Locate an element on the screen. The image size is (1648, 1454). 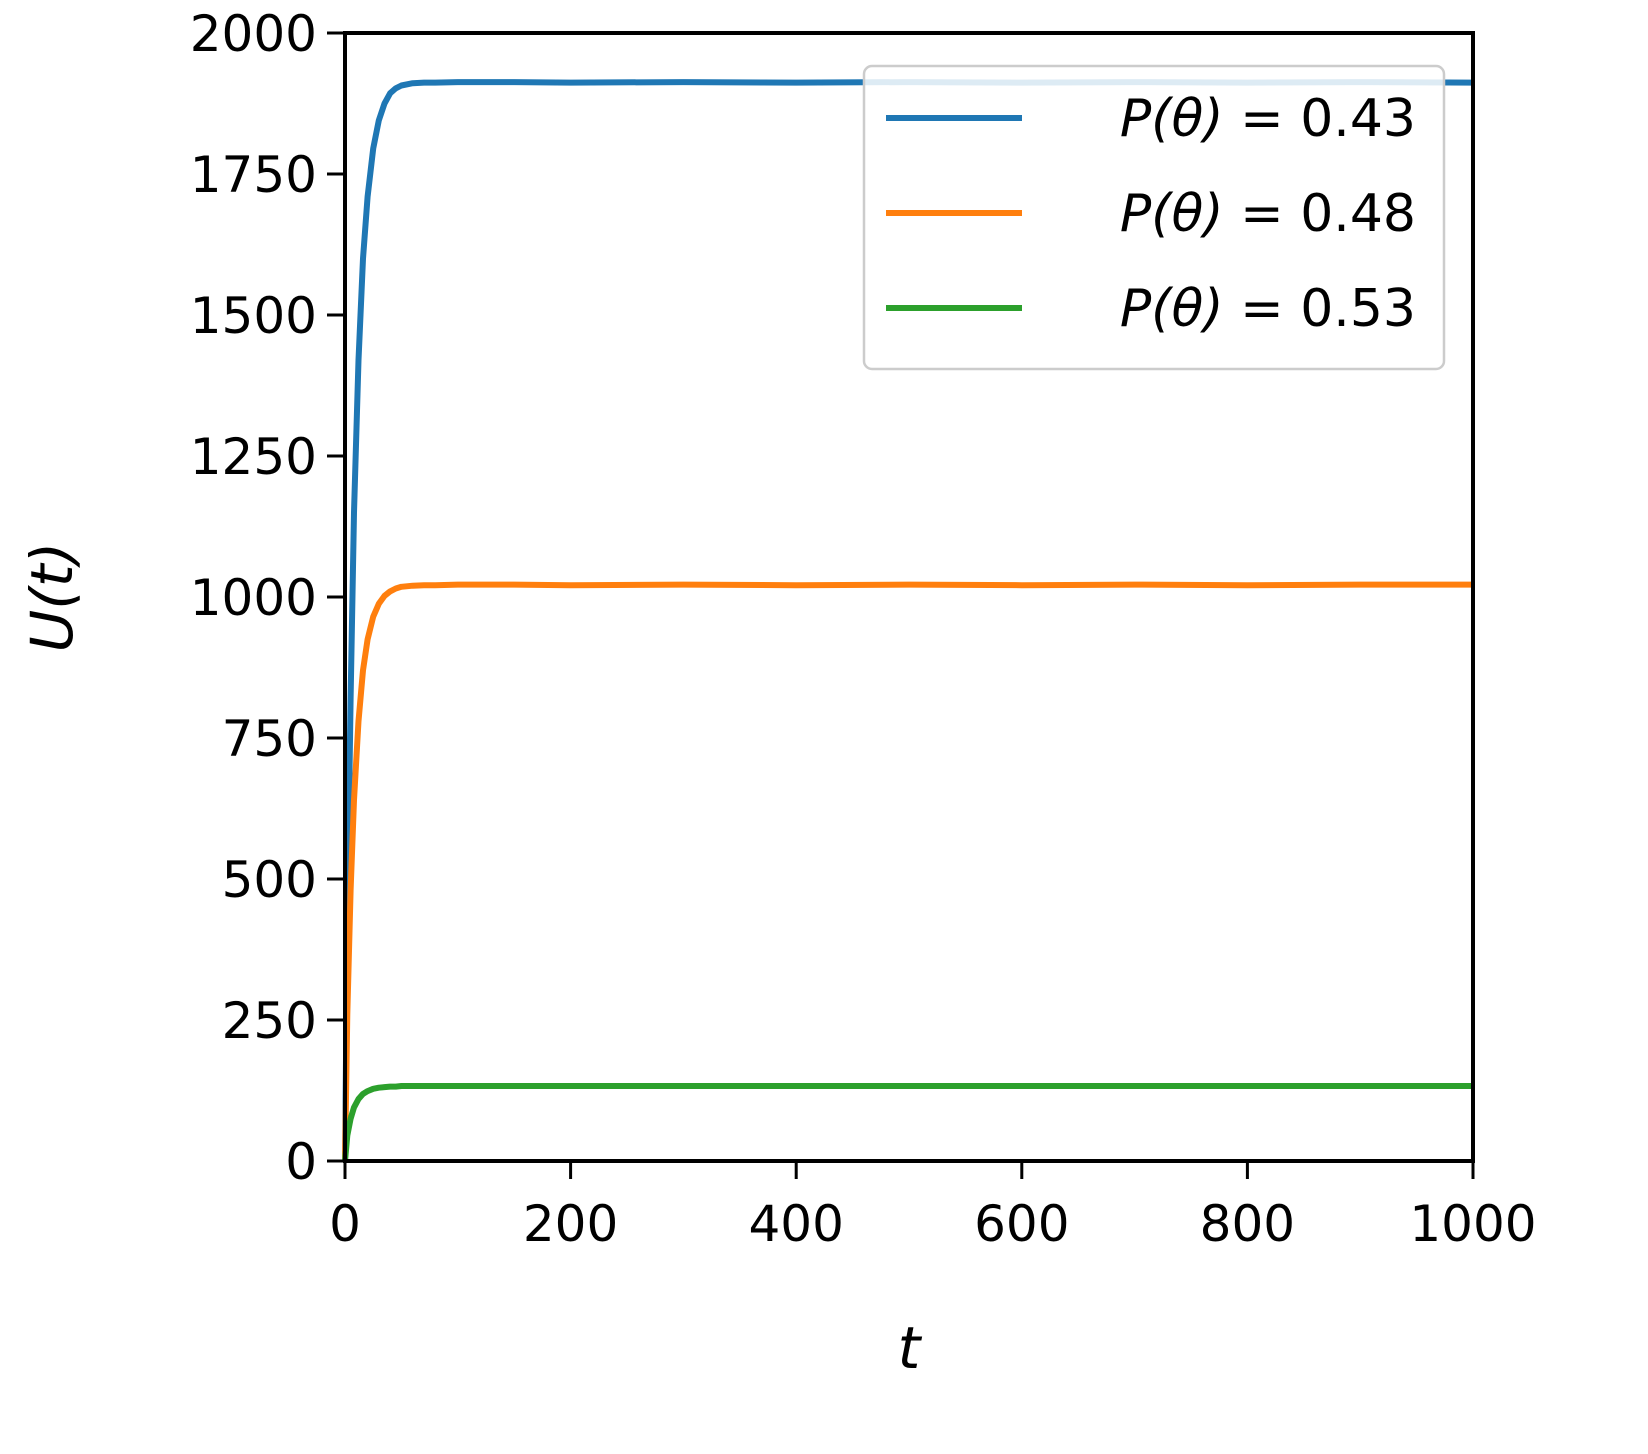
x-tick-label: 800 is located at coordinates (1247, 1224).